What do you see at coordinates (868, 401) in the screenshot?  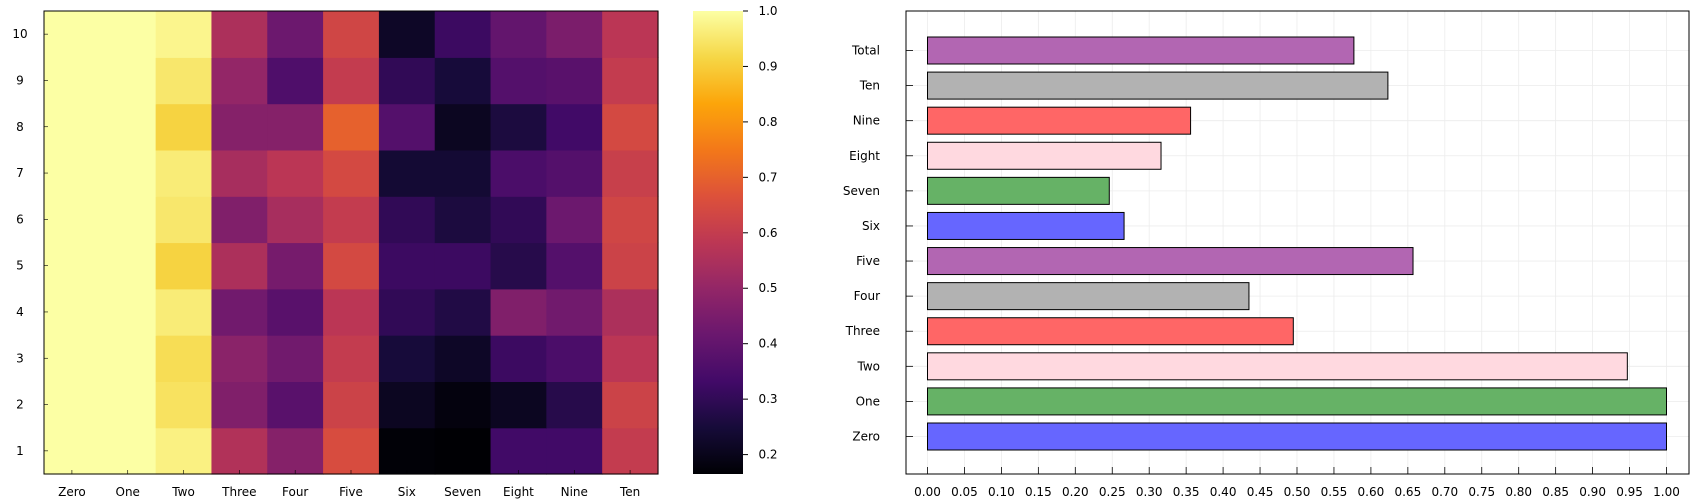 I see `y-tick-label: One` at bounding box center [868, 401].